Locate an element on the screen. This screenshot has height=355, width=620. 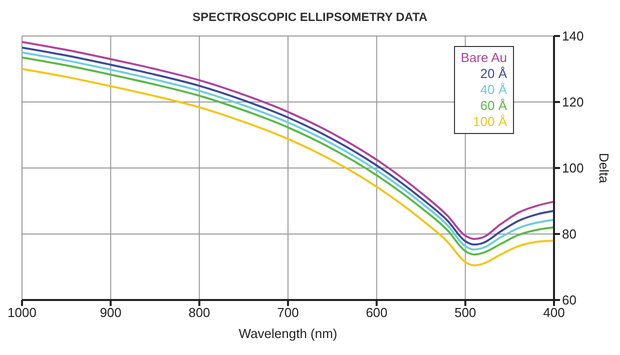
y-tick-label: 100 is located at coordinates (573, 168).